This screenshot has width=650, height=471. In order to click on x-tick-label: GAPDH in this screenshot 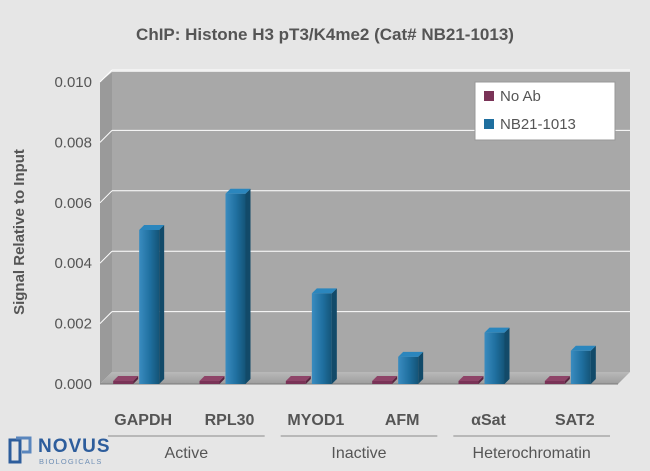, I will do `click(143, 420)`.